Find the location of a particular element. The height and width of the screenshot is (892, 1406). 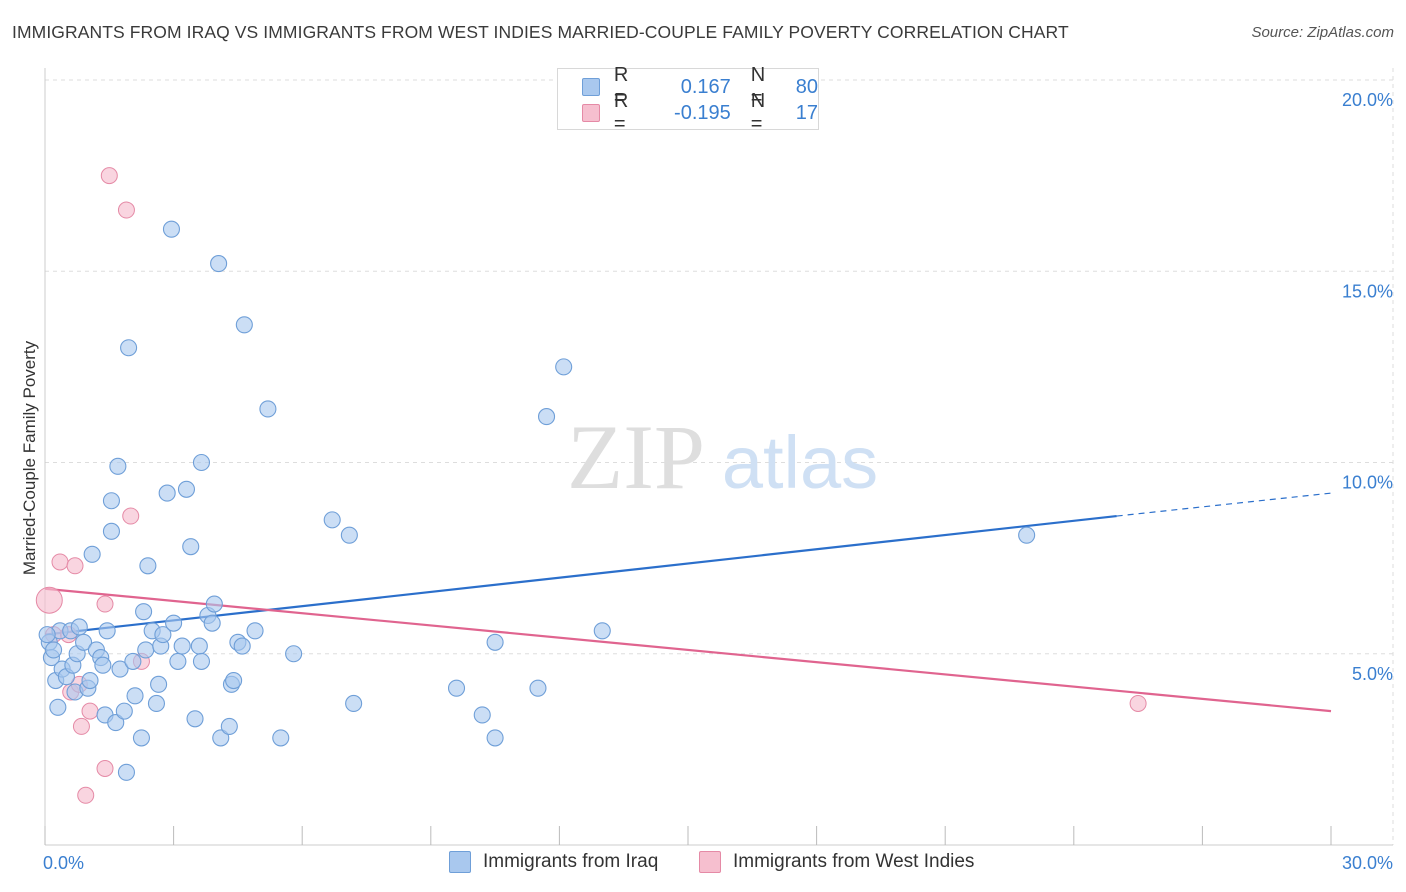

legend-item-iraq: Immigrants from Iraq is located at coordinates (553, 862).